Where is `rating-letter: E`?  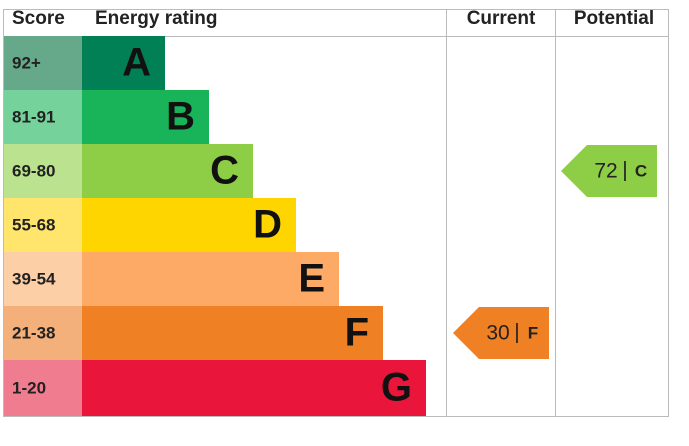 rating-letter: E is located at coordinates (311, 279).